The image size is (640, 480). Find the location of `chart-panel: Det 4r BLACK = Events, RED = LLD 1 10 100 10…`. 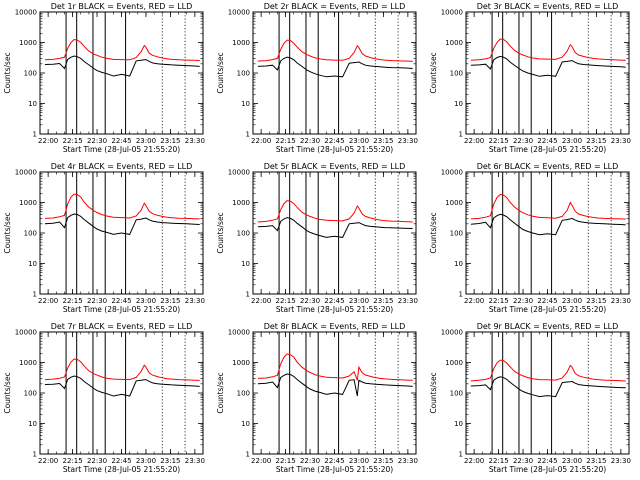

chart-panel: Det 4r BLACK = Events, RED = LLD 1 10 100 10… is located at coordinates (104, 238).